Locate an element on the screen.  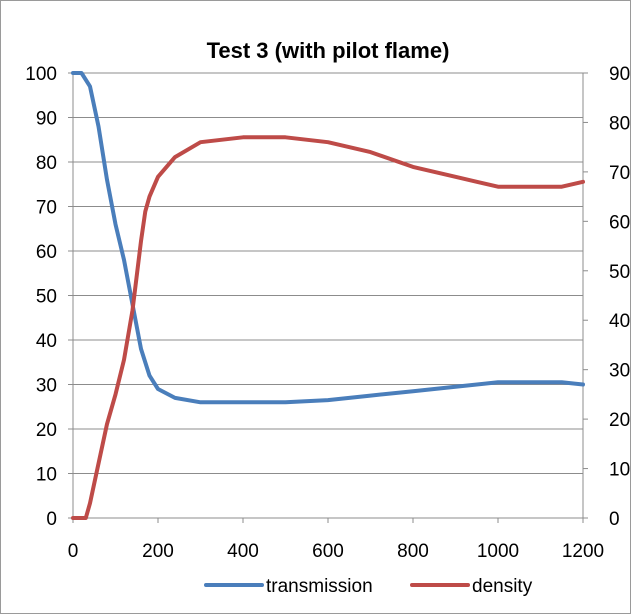
chart-title: Test 3 (with pilot flame) is located at coordinates (328, 50).